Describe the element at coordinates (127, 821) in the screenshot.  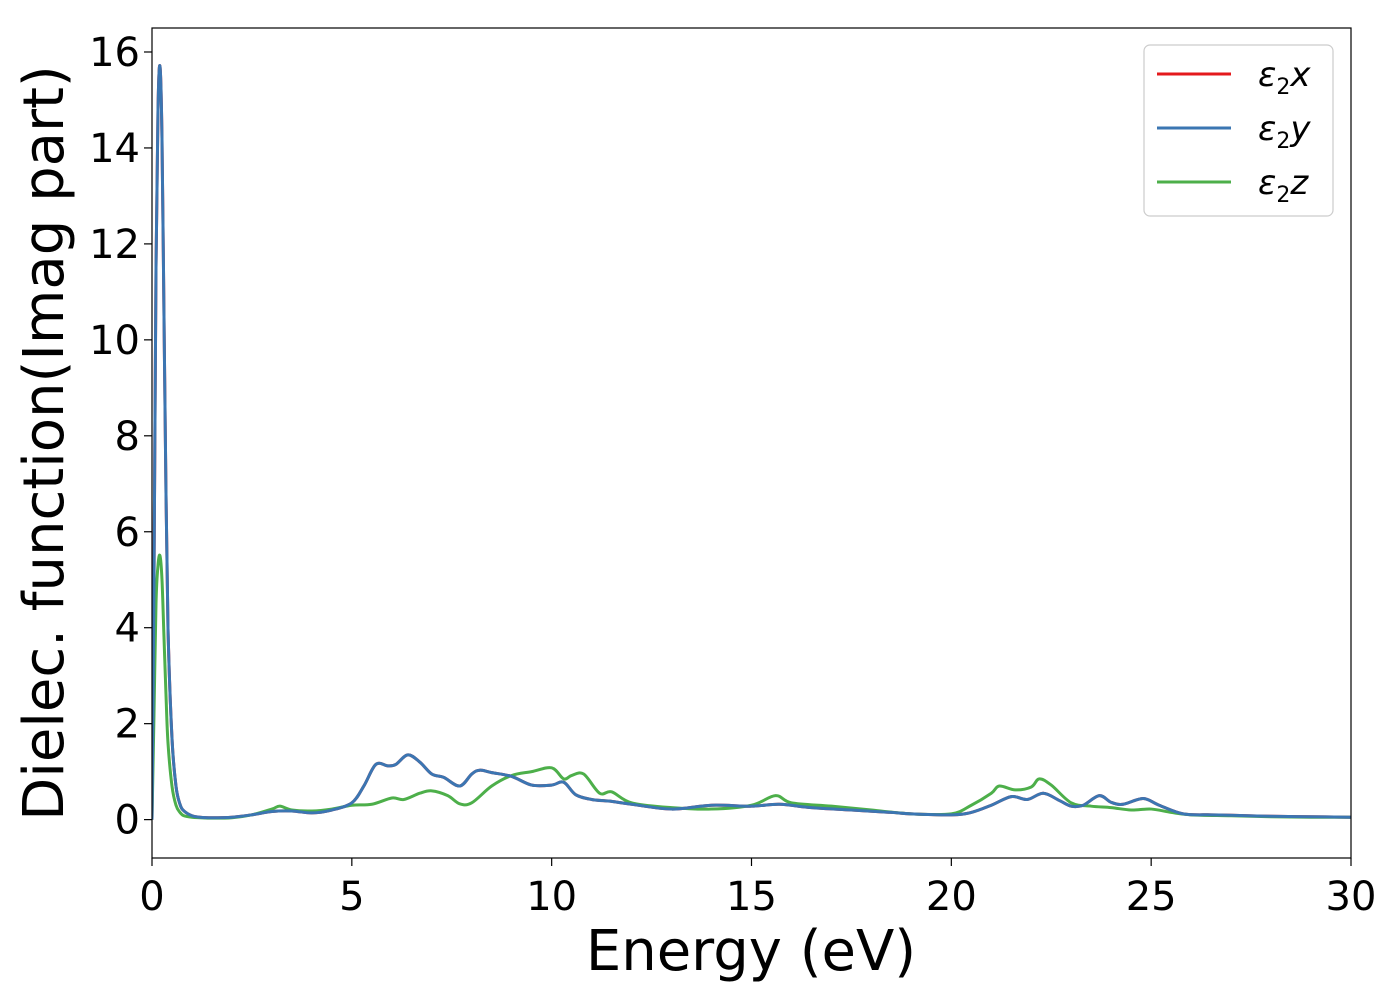
I see `y-tick-label: 0` at that location.